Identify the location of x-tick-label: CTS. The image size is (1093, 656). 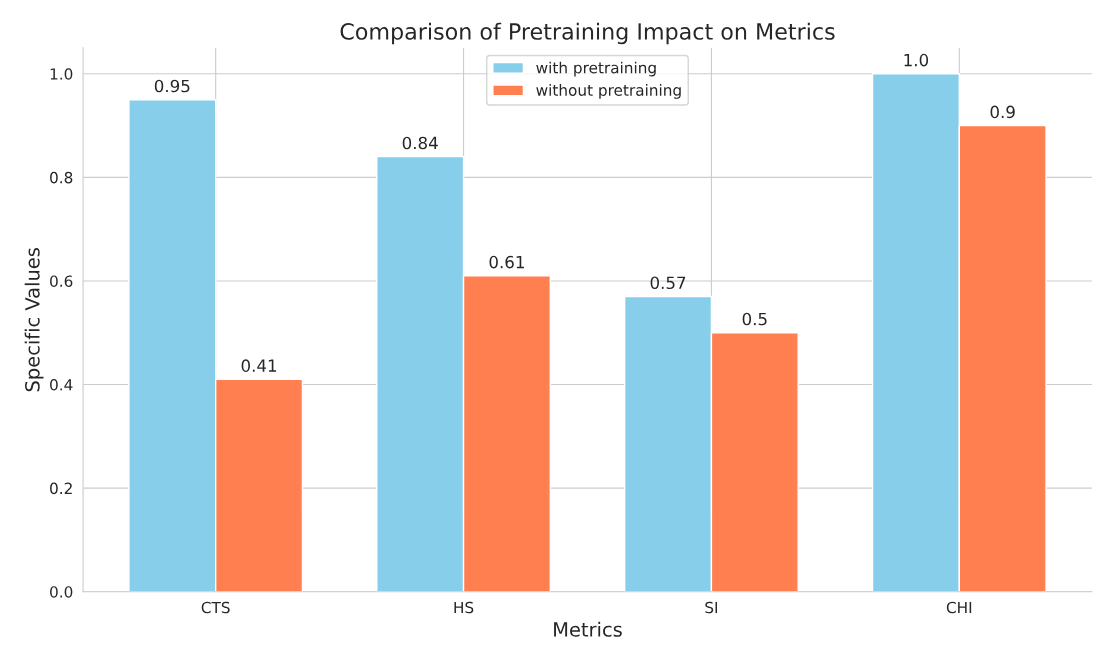
(215, 607).